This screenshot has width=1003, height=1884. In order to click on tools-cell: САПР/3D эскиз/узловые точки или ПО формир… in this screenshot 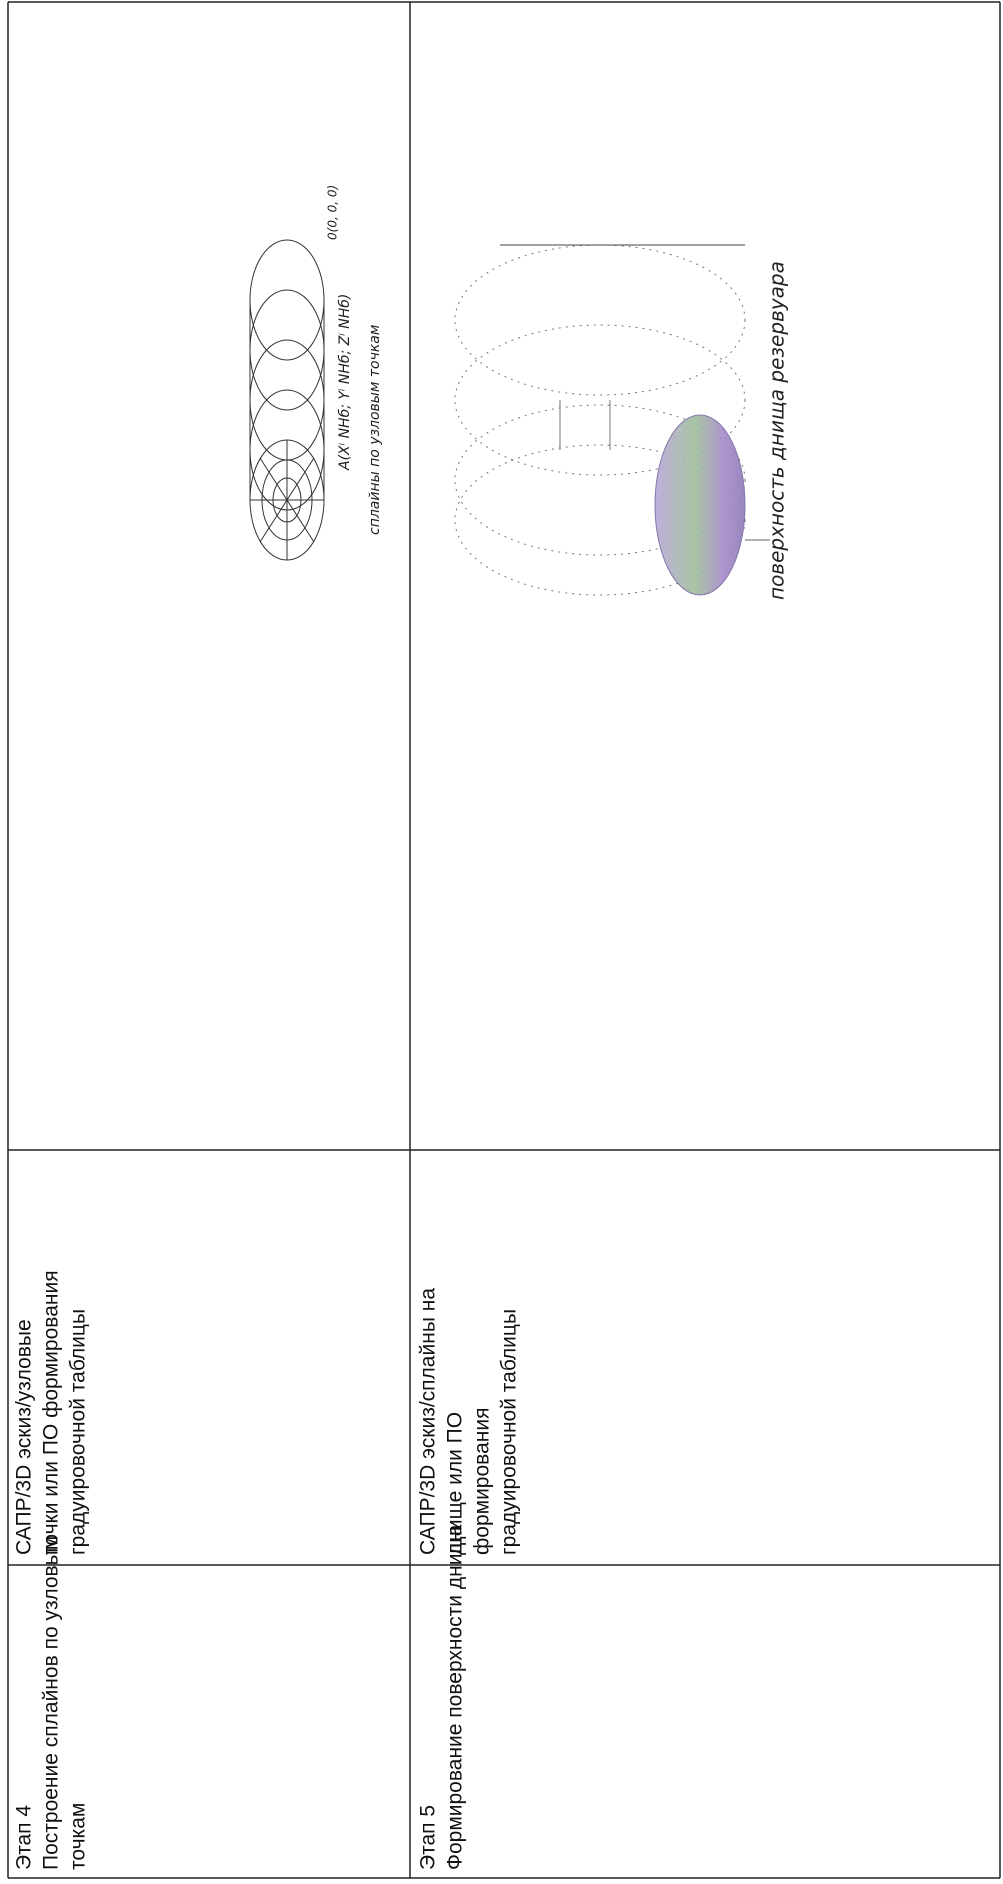, I will do `click(50, 1412)`.